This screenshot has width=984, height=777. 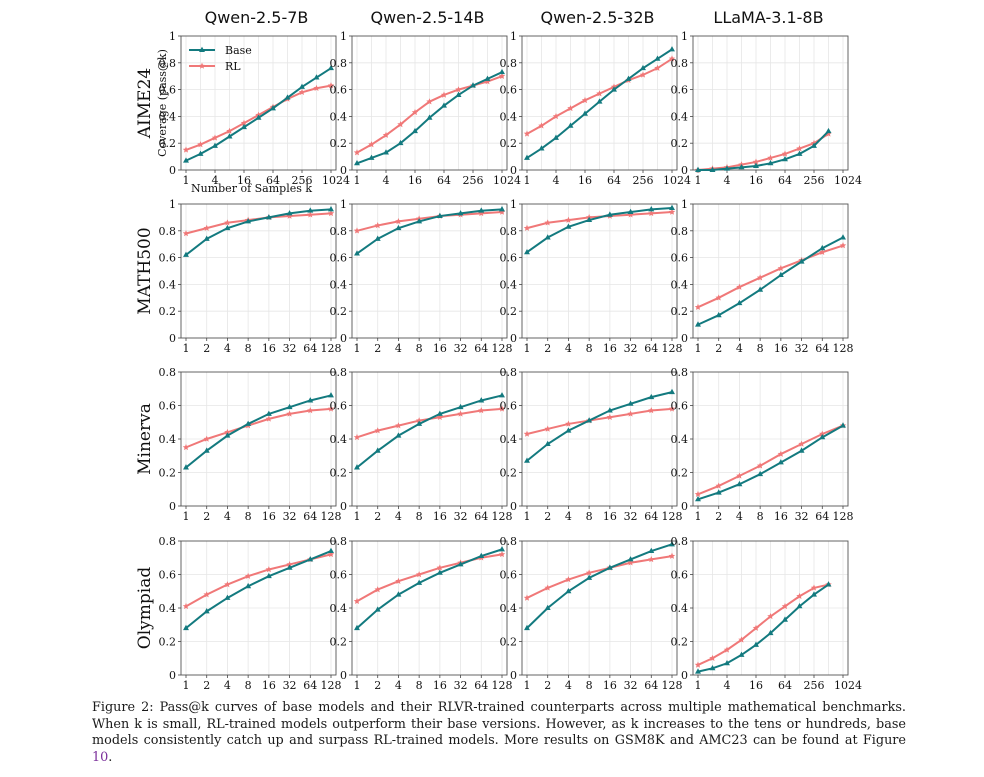 I want to click on figure-ref-link: 10, so click(x=100, y=757).